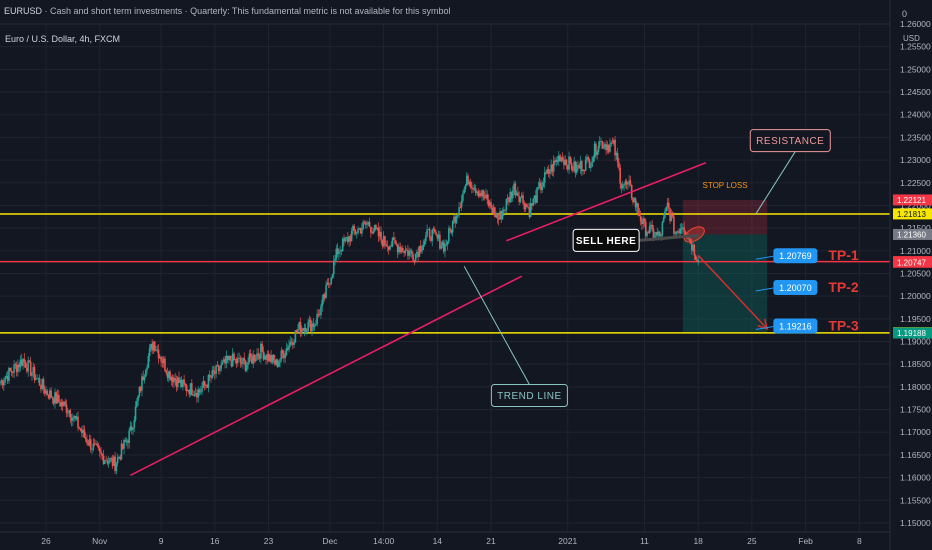 Image resolution: width=932 pixels, height=550 pixels. What do you see at coordinates (764, 289) in the screenshot?
I see `target-pointer` at bounding box center [764, 289].